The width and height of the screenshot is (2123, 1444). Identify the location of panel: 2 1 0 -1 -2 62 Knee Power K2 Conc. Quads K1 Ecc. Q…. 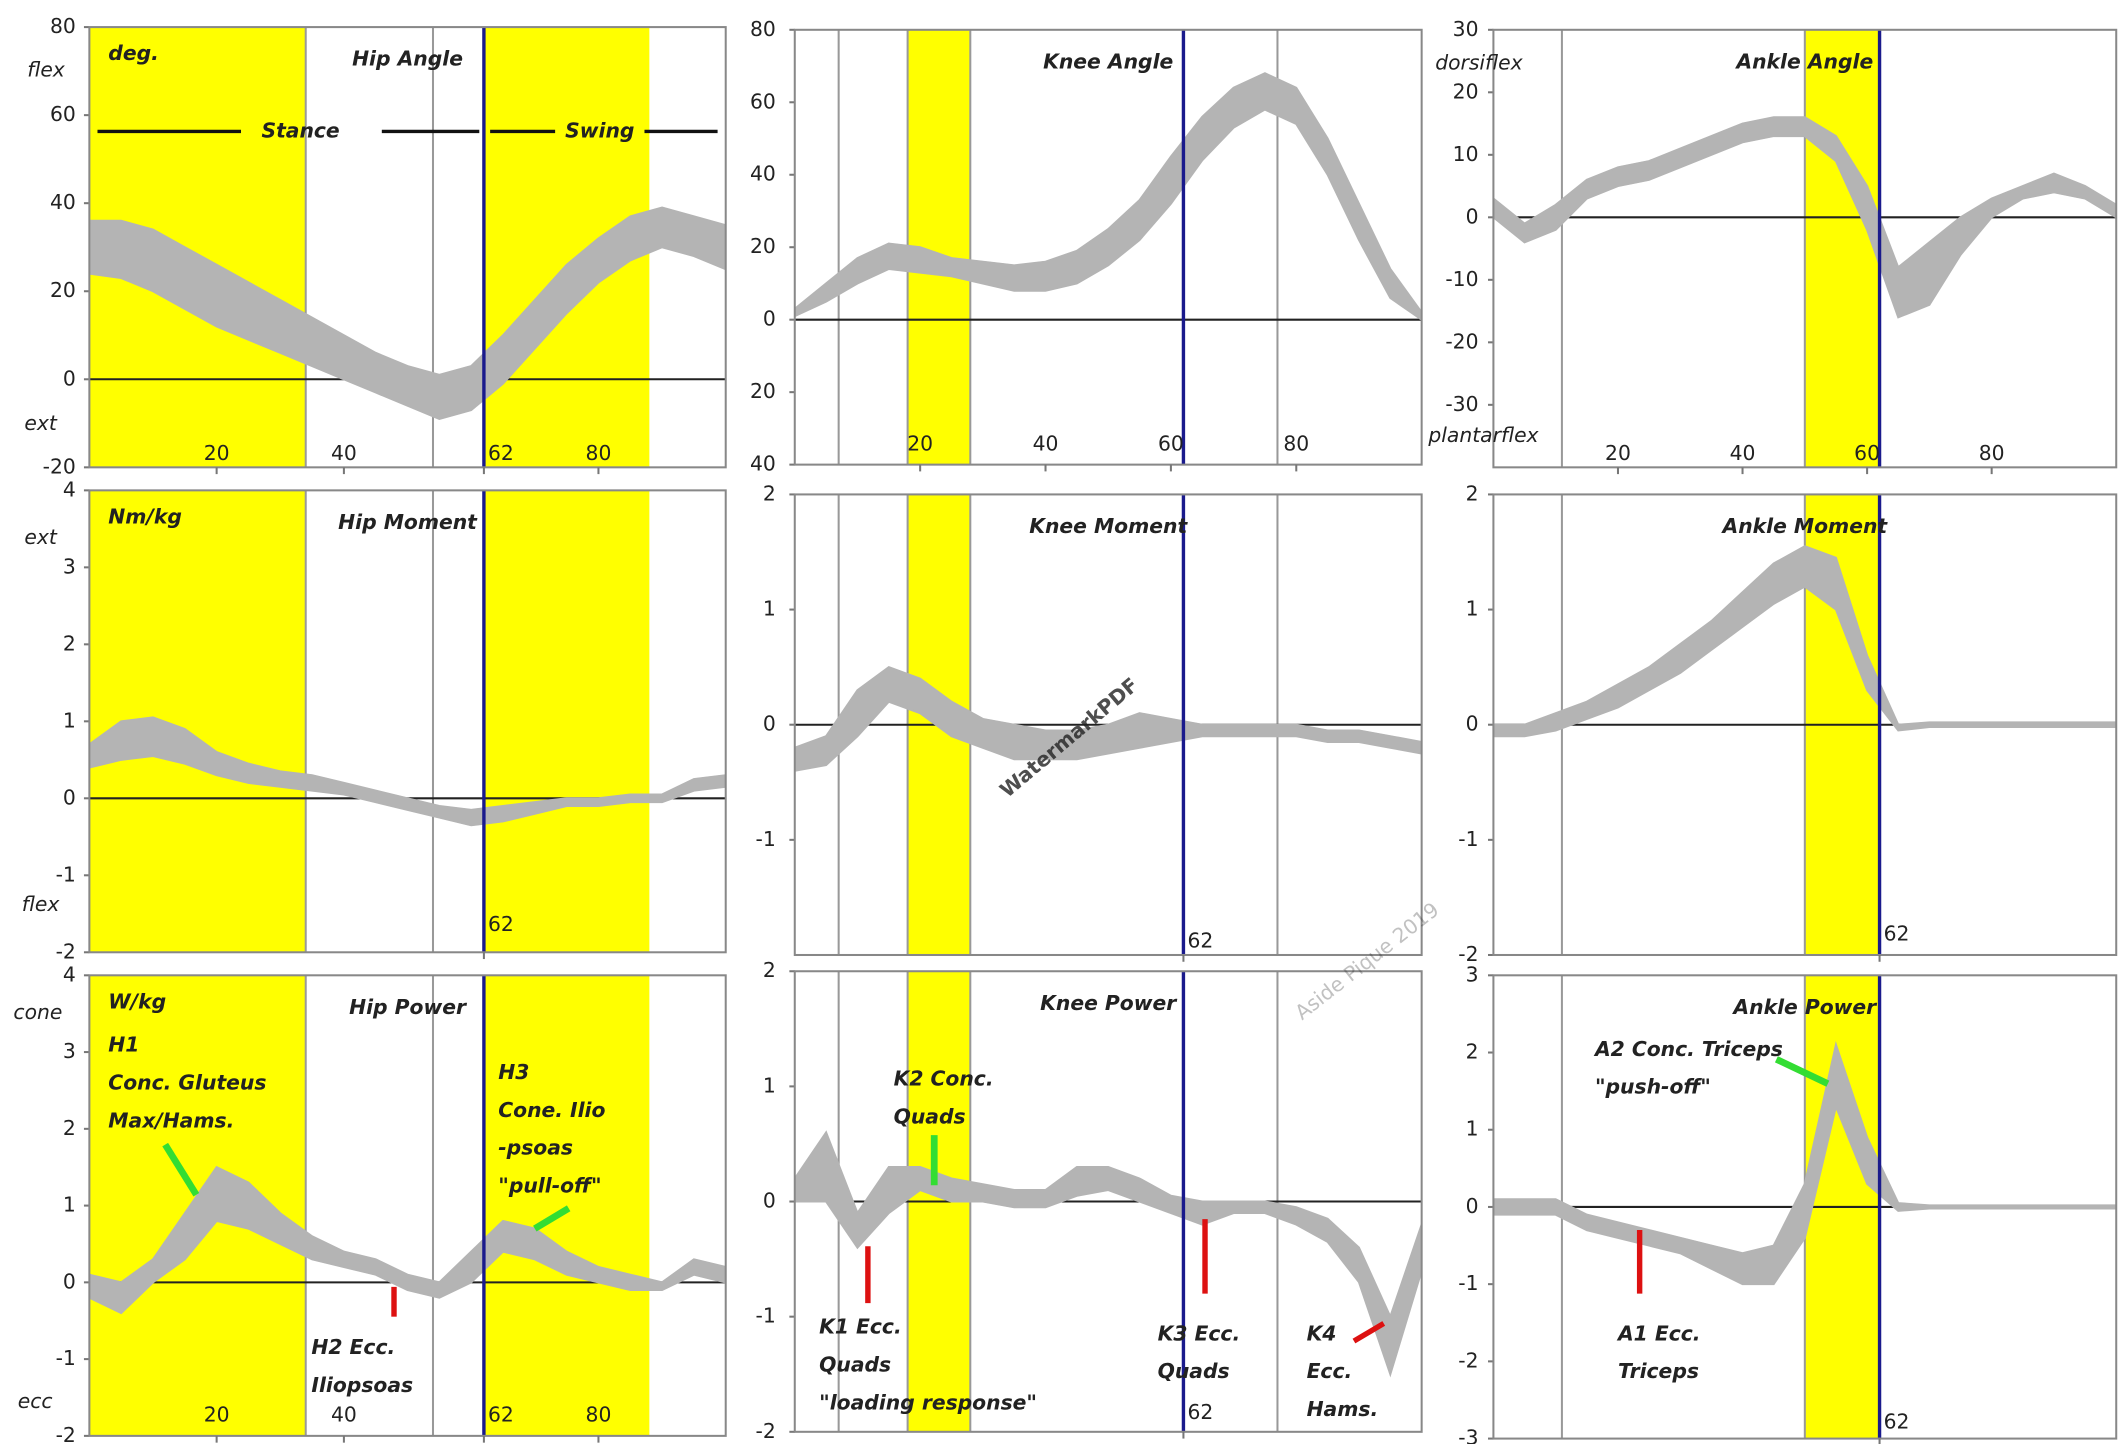
(1089, 1200).